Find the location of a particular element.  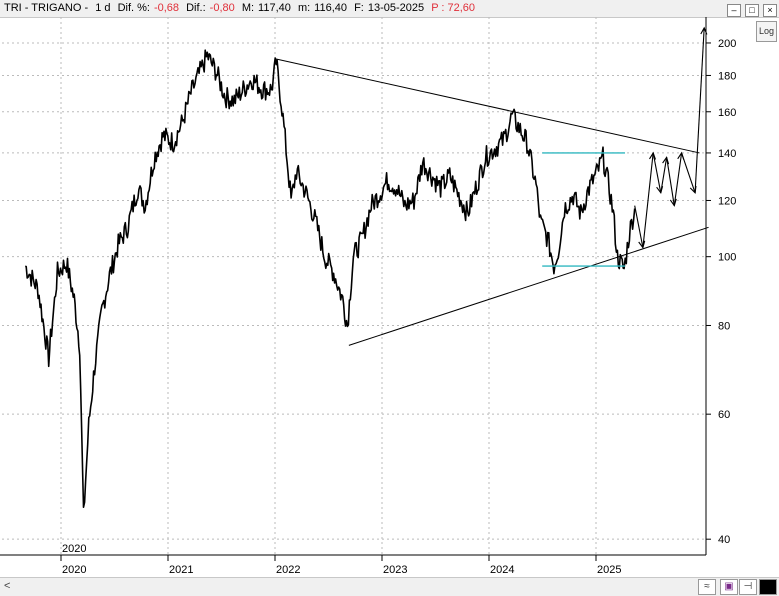

restore-icon: □ is located at coordinates (752, 10).